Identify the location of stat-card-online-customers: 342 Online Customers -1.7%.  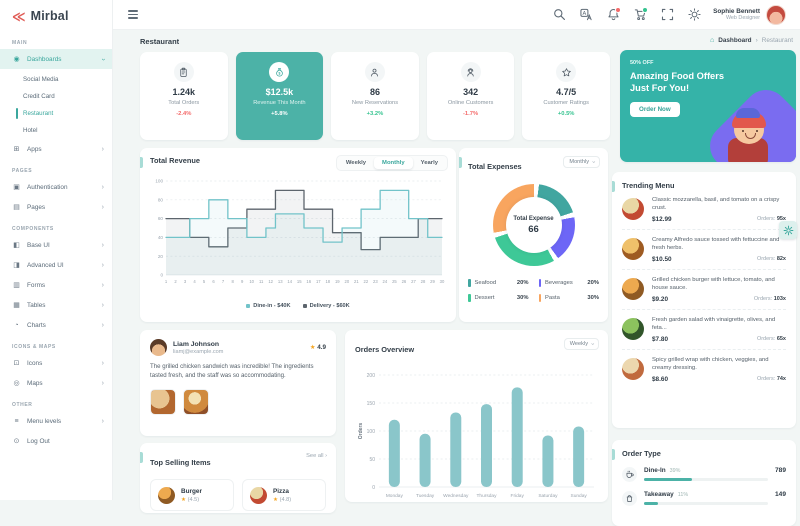
(470, 96).